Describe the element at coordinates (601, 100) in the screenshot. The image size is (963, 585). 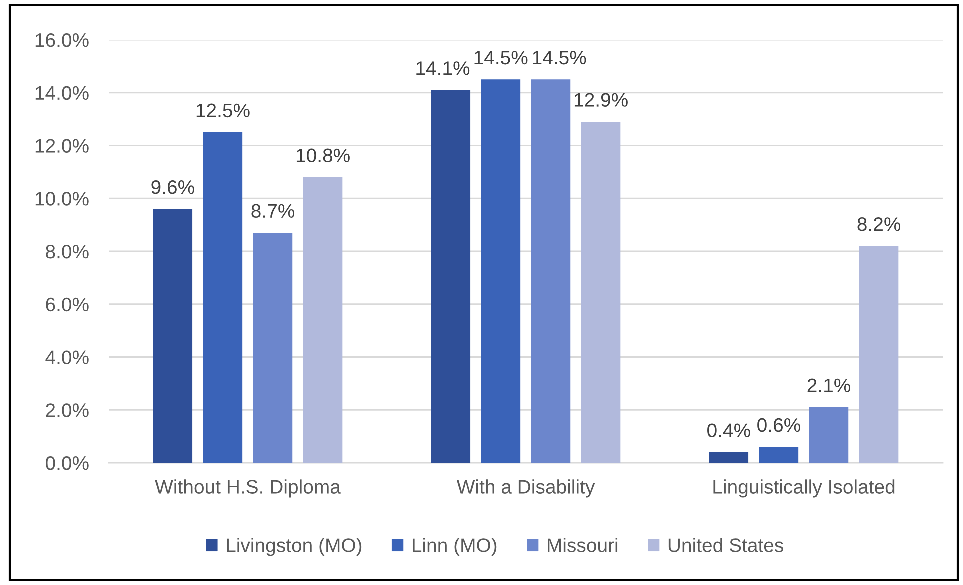
I see `data-label: 12.9%` at that location.